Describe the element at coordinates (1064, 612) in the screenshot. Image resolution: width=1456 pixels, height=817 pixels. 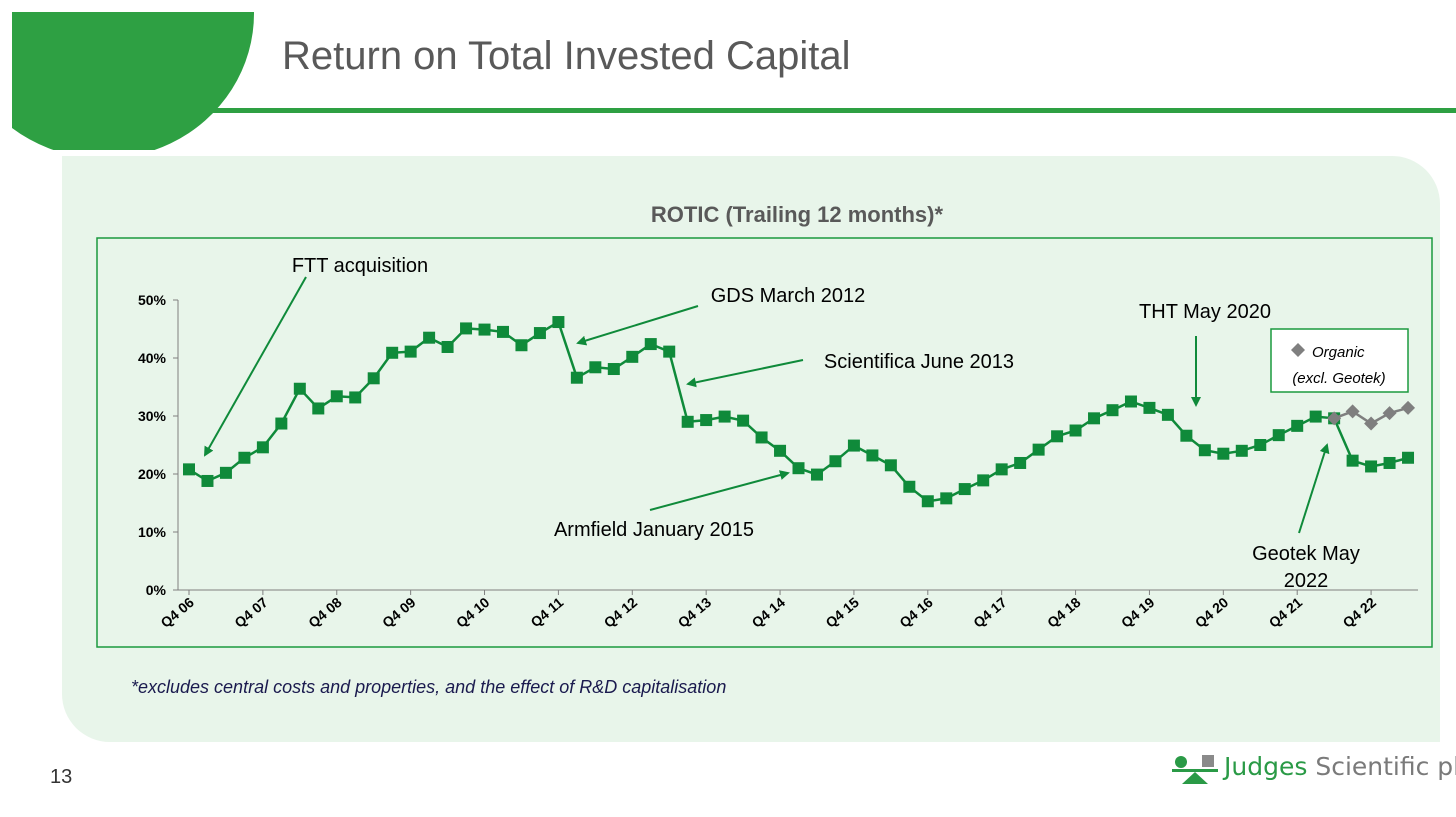
I see `x-tick-label: Q4 18` at that location.